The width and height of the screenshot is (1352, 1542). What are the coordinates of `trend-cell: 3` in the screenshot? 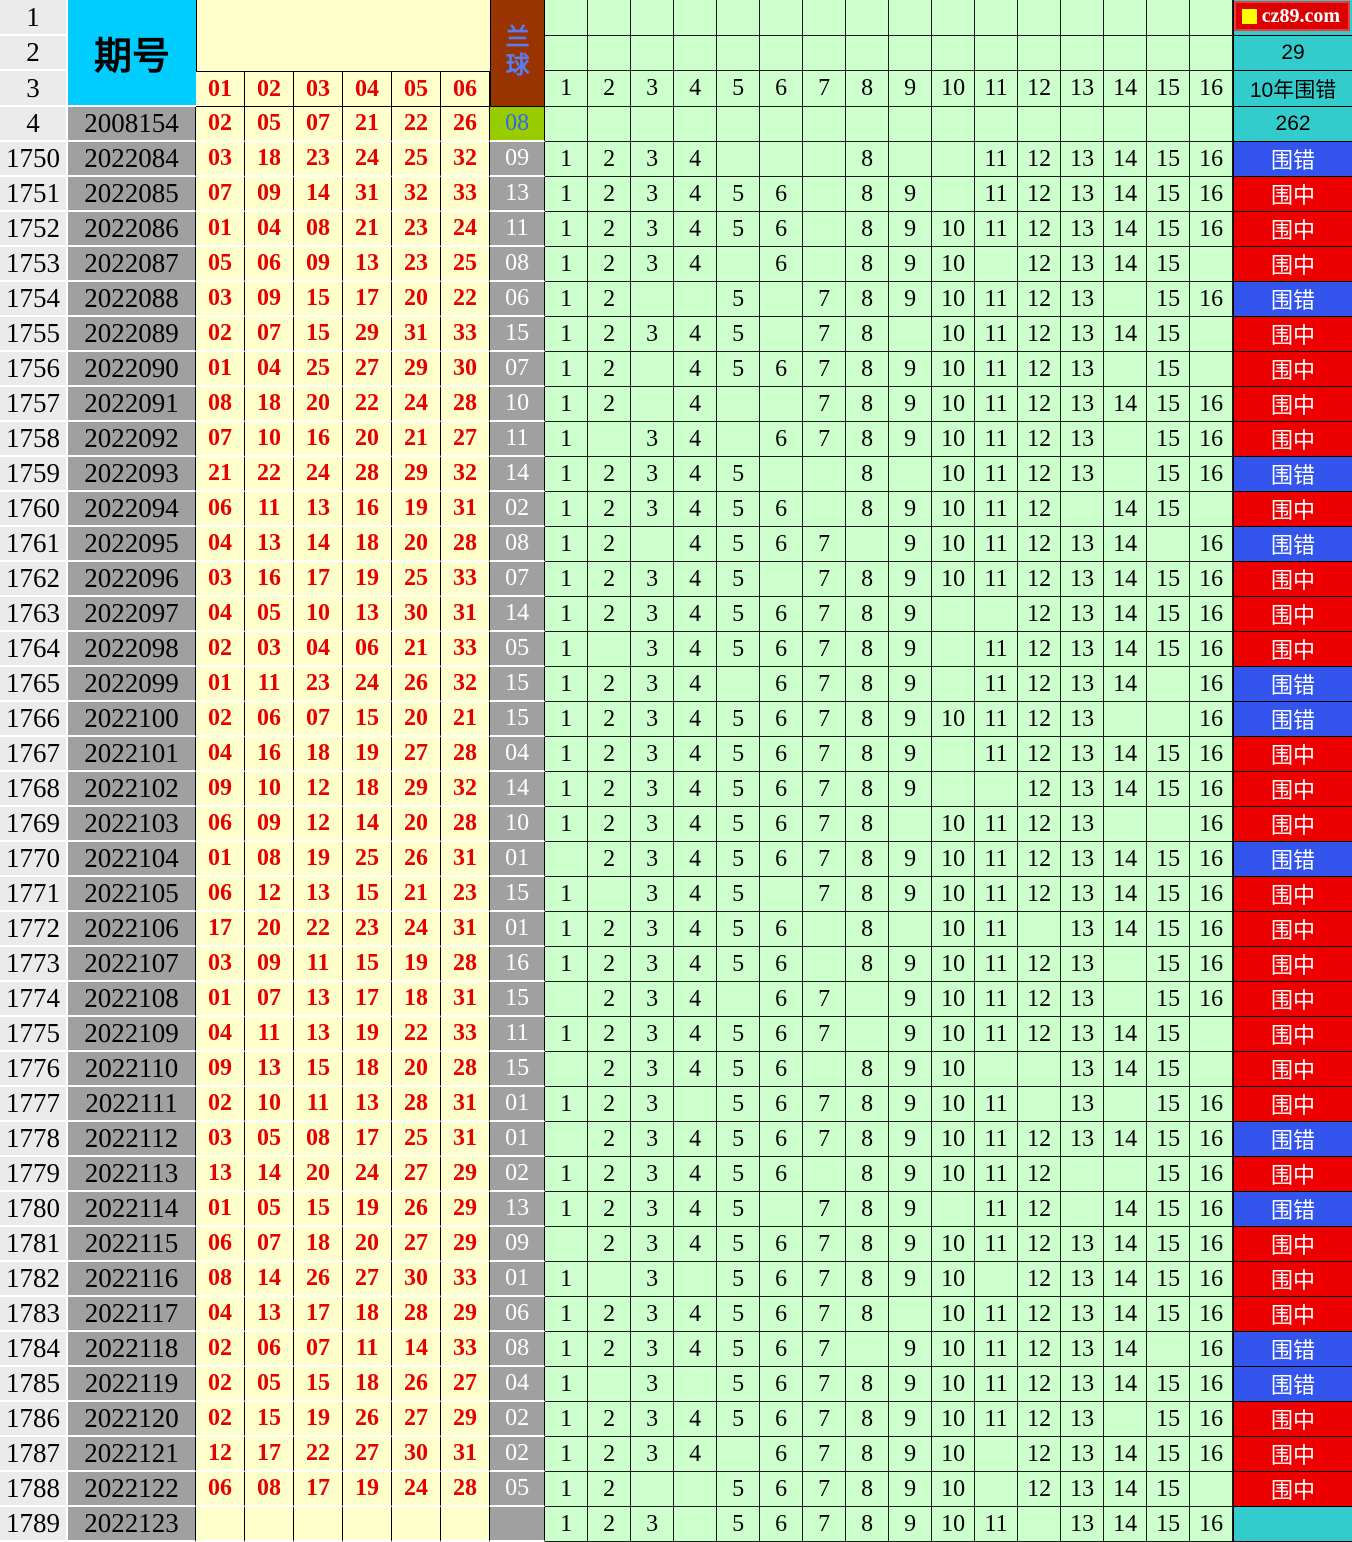 It's located at (653, 1419).